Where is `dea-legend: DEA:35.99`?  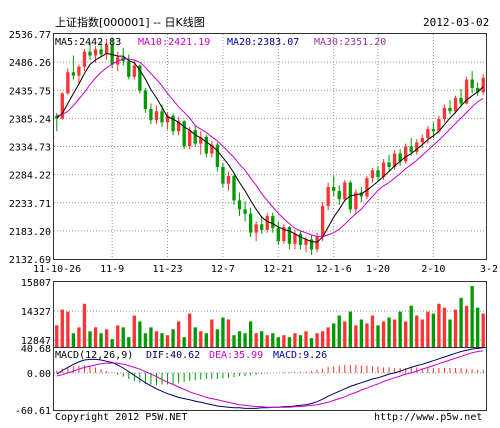
dea-legend: DEA:35.99 is located at coordinates (236, 355).